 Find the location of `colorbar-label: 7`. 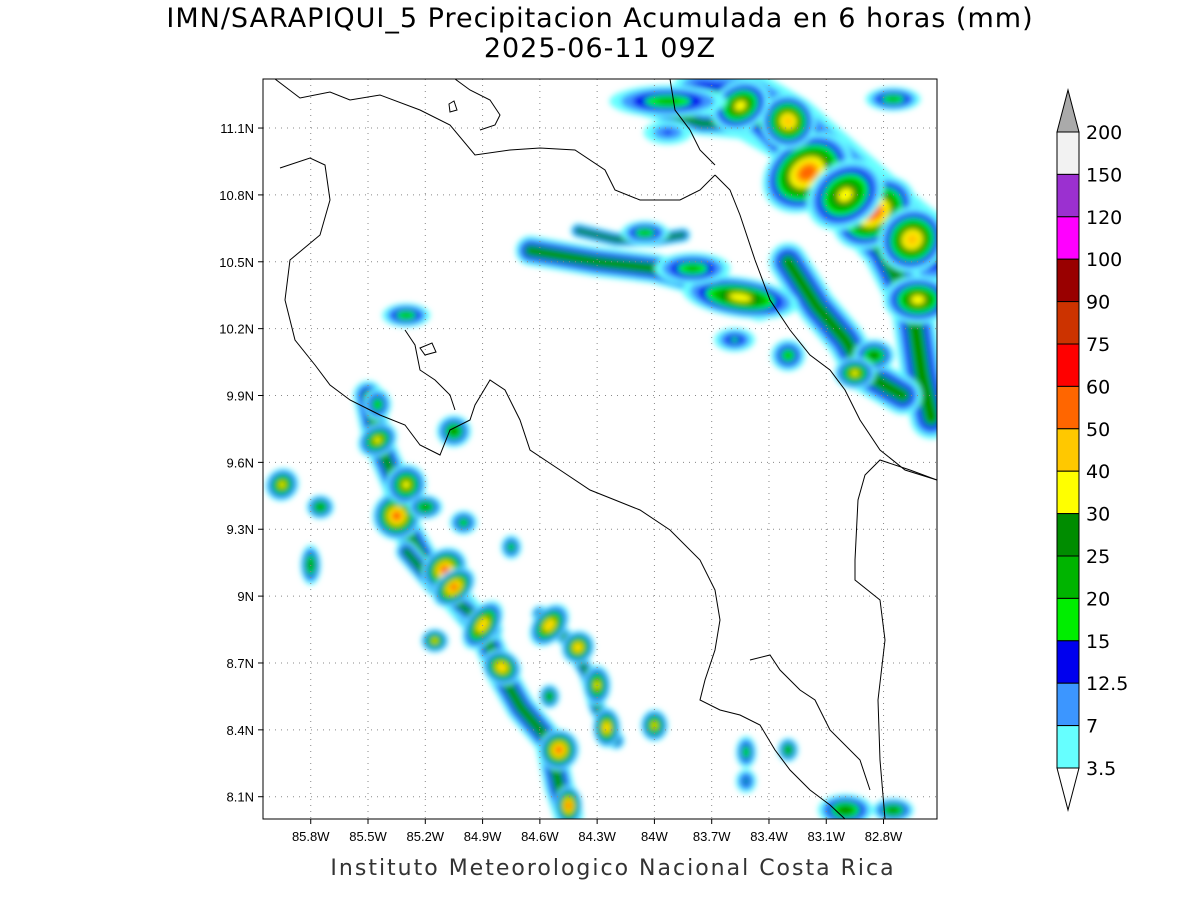

colorbar-label: 7 is located at coordinates (1092, 727).